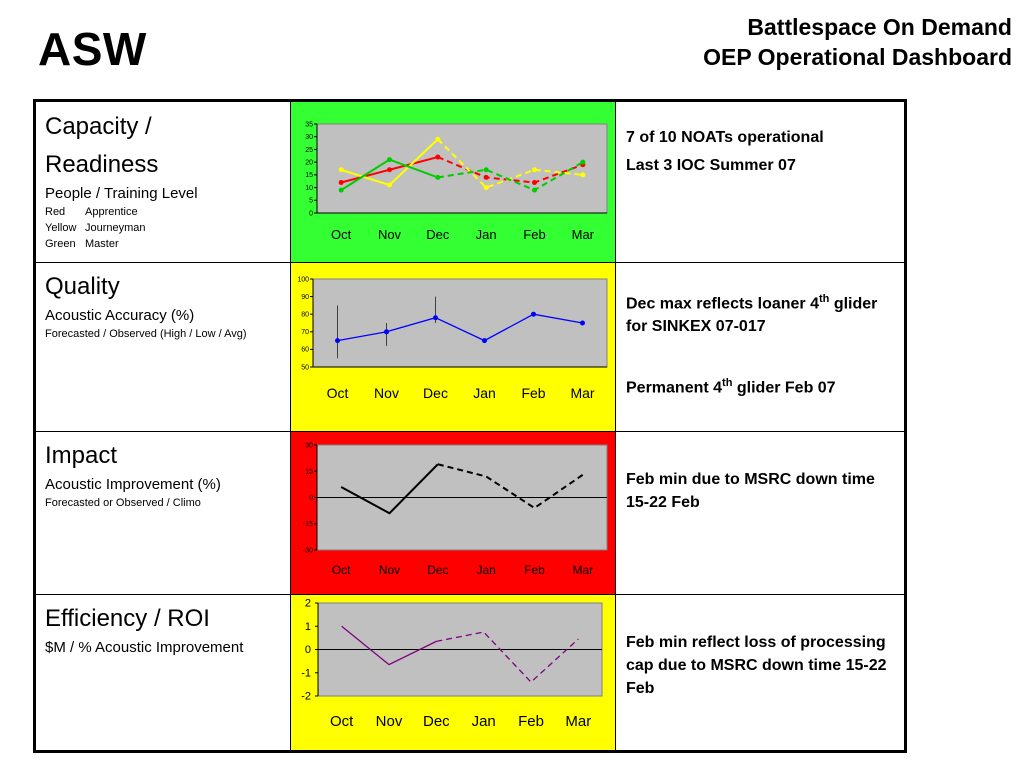  I want to click on chart-quality: 50 60 70 80 90 100 Oct Nov Dec Jan Feb Mar, so click(452, 338).